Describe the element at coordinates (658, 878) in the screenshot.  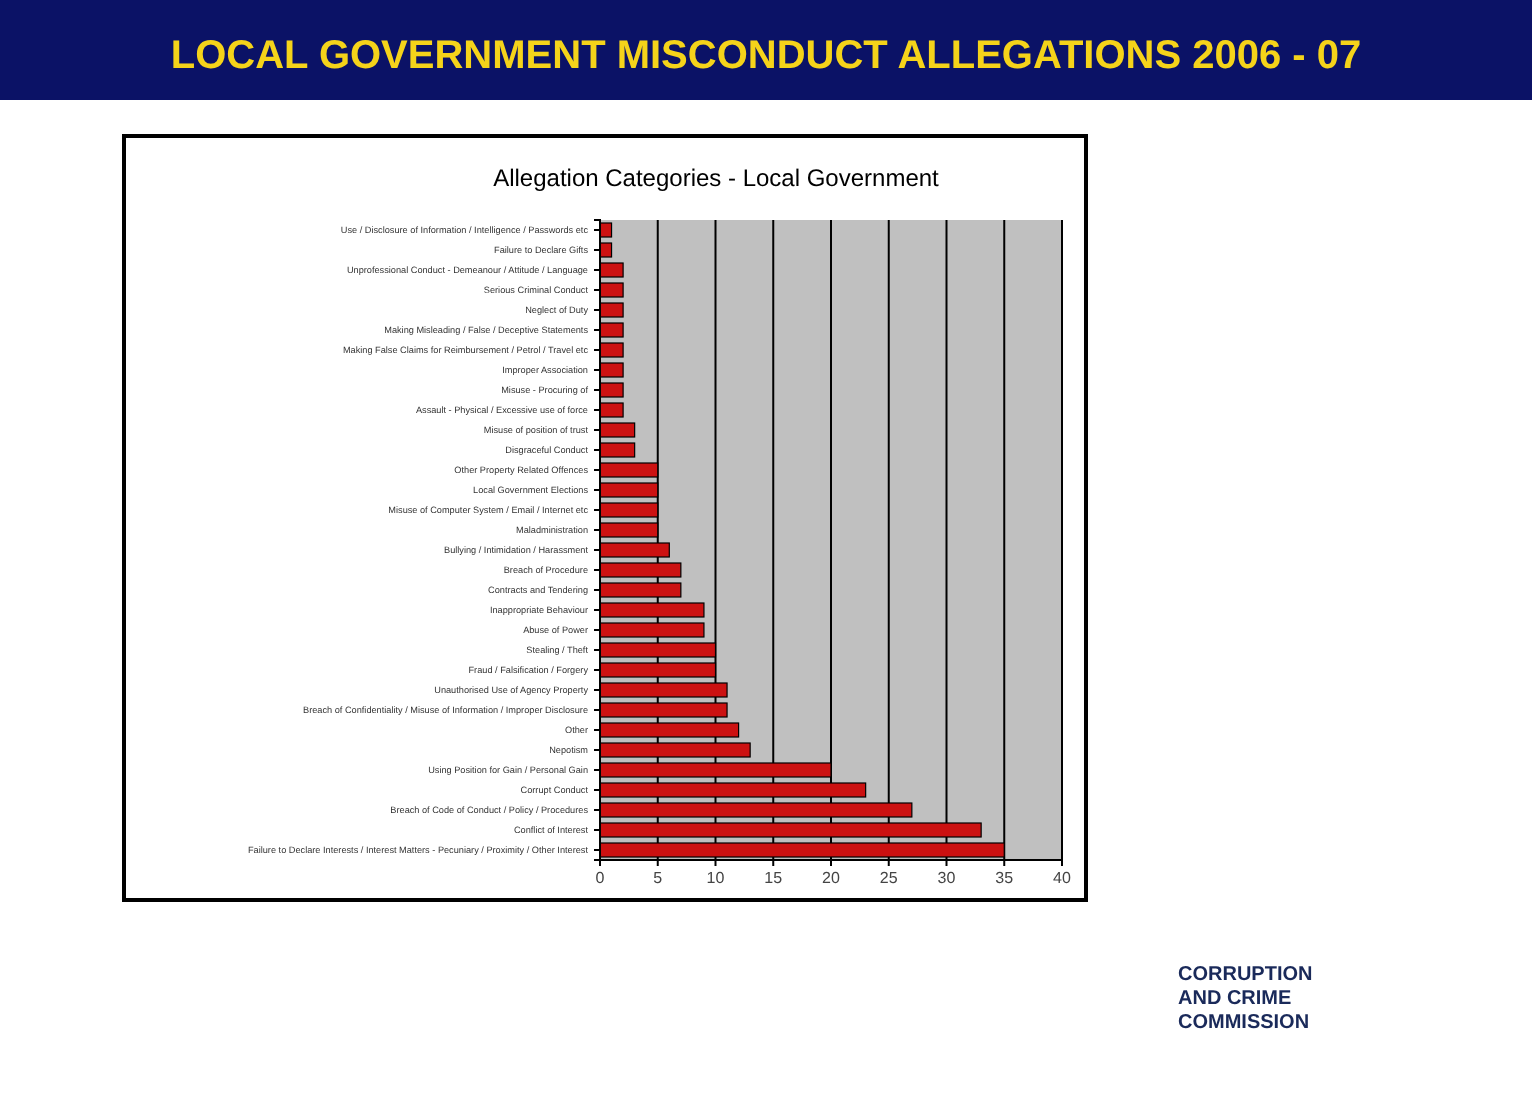
I see `x-tick-label: 5` at that location.